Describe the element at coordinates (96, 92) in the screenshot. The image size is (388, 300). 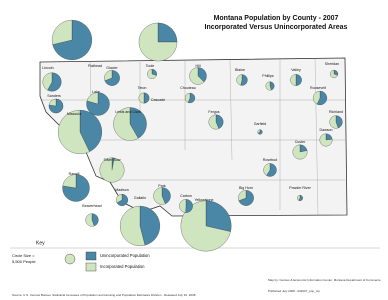
I see `county-name: Lake` at that location.